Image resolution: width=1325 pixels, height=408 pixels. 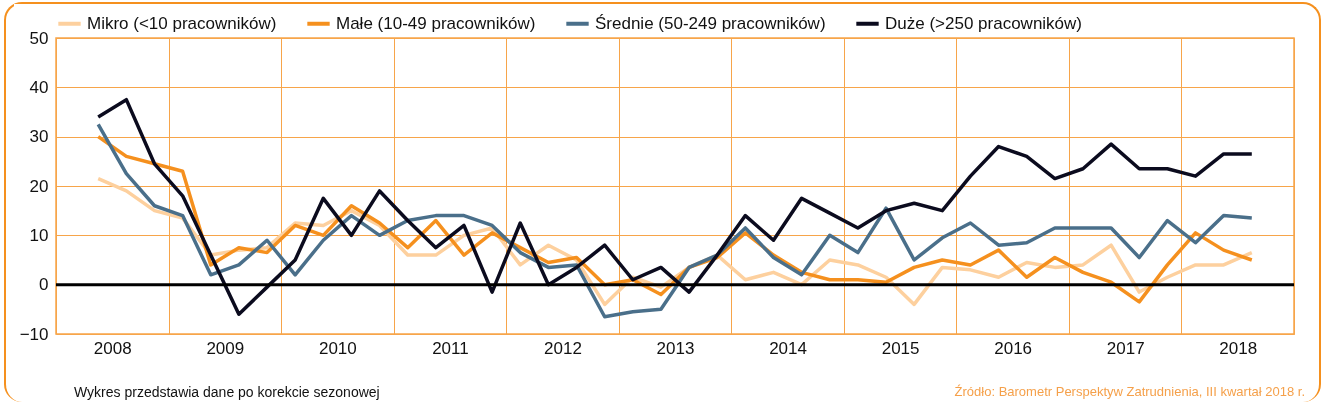 I want to click on legend-label: Duże (>250 pracowników), so click(x=984, y=23).